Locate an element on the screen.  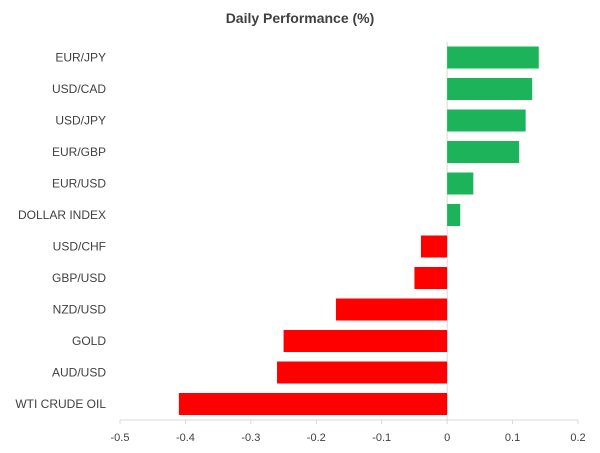
x-tick-label: -0.4 is located at coordinates (185, 438).